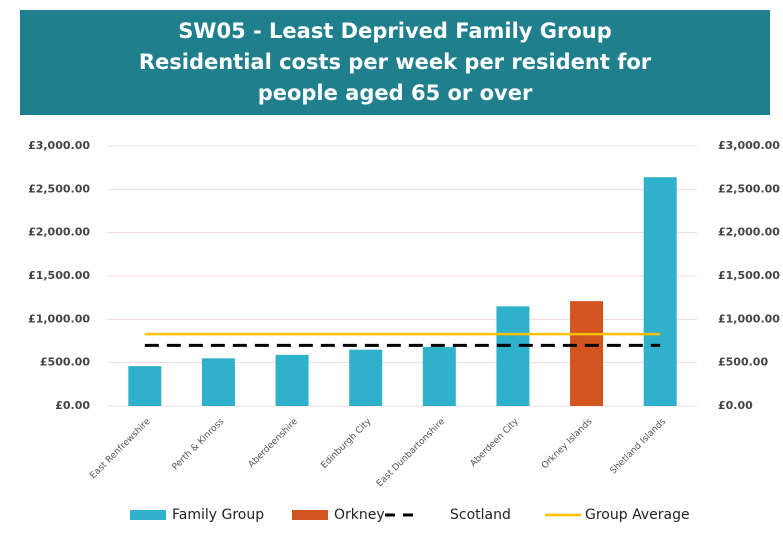 The width and height of the screenshot is (783, 534). I want to click on legend-label: Scotland, so click(480, 515).